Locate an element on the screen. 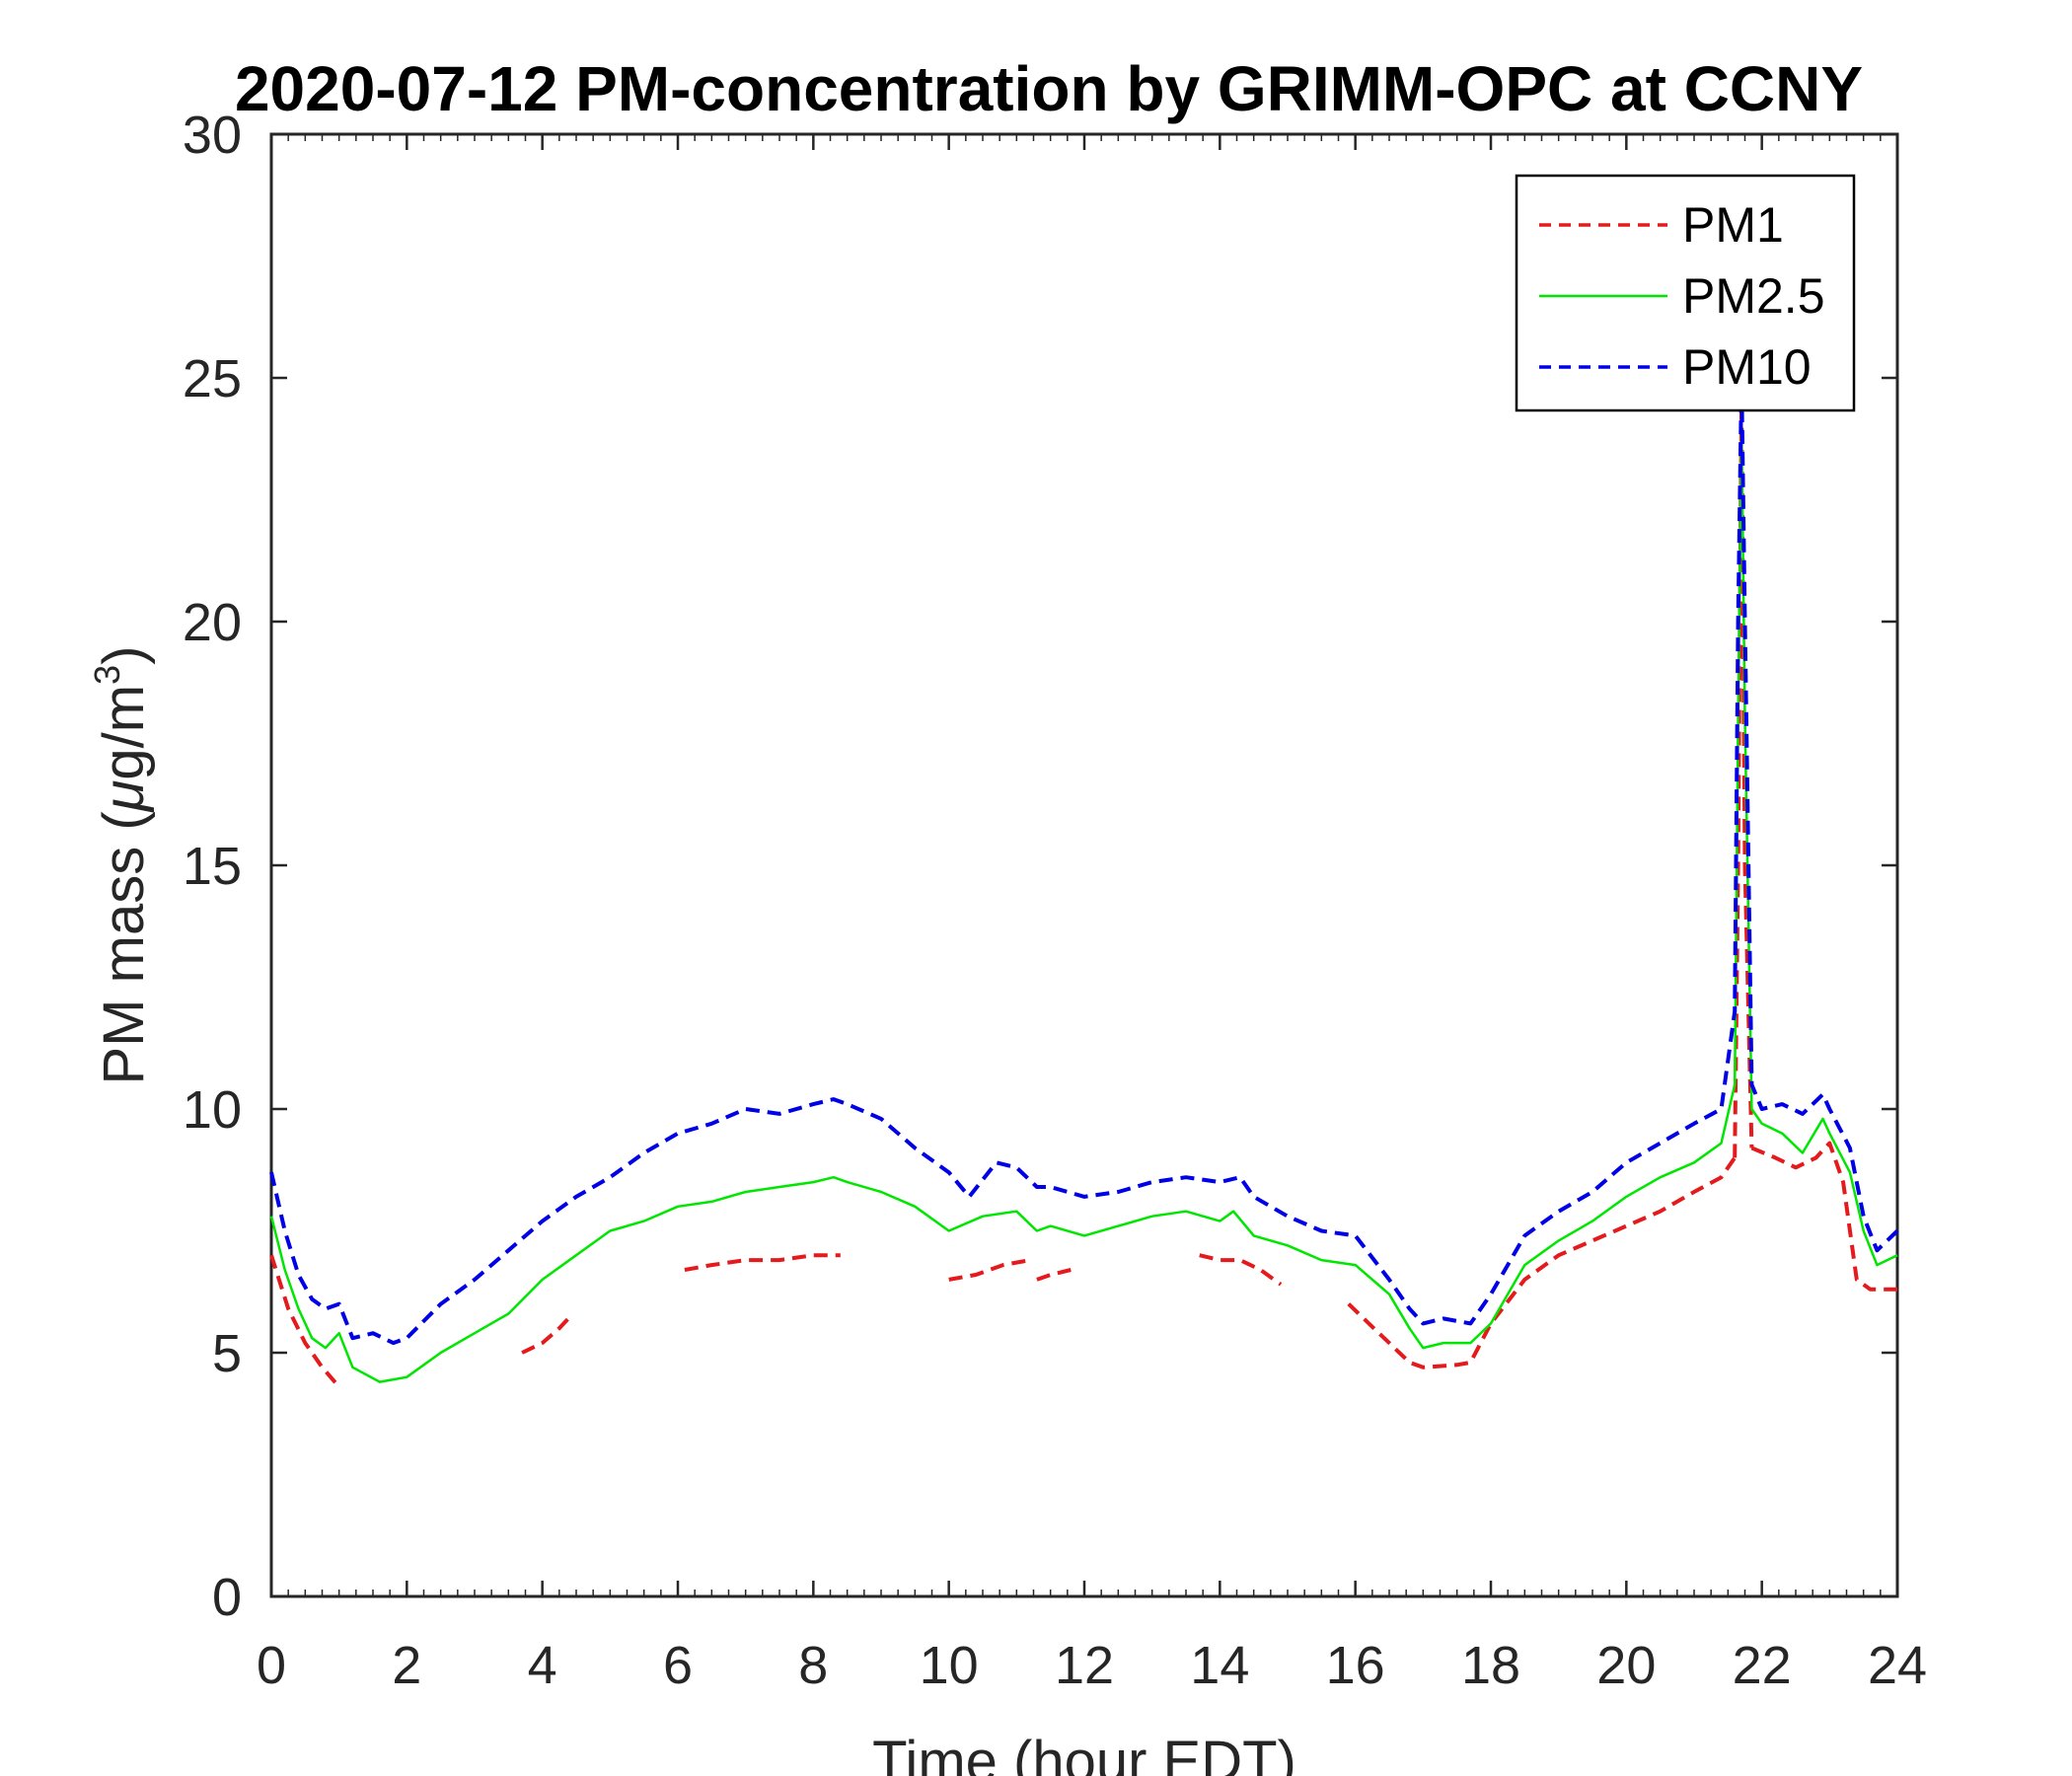  y-axis-label: PM mass (μg/m3) is located at coordinates (122, 866).